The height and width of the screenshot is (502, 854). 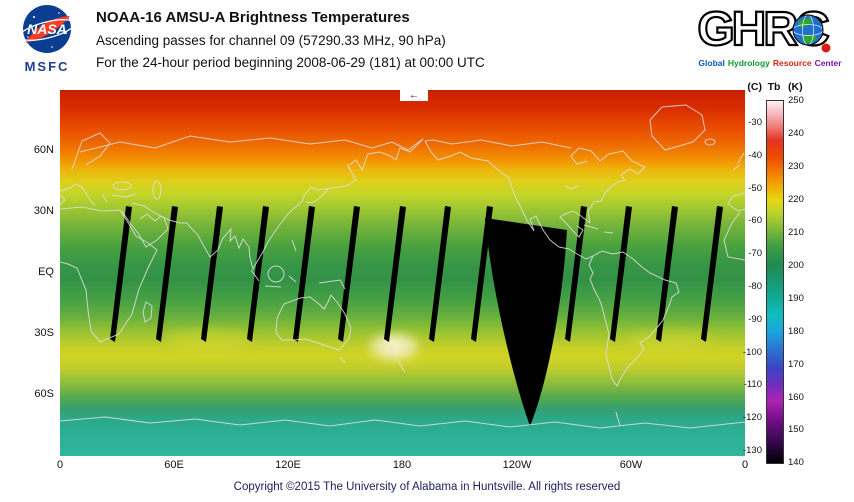 What do you see at coordinates (796, 199) in the screenshot?
I see `kelvin-tick: 220` at bounding box center [796, 199].